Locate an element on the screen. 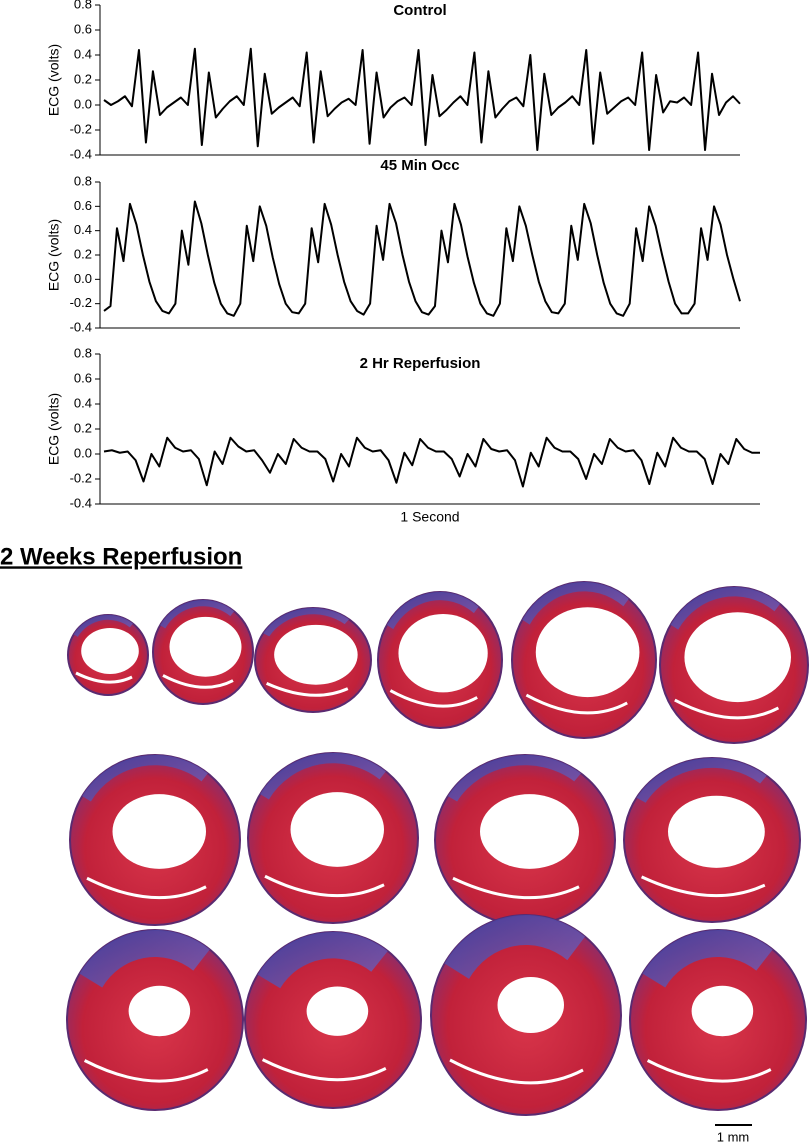  chart-title: 45 Min Occ is located at coordinates (419, 165).